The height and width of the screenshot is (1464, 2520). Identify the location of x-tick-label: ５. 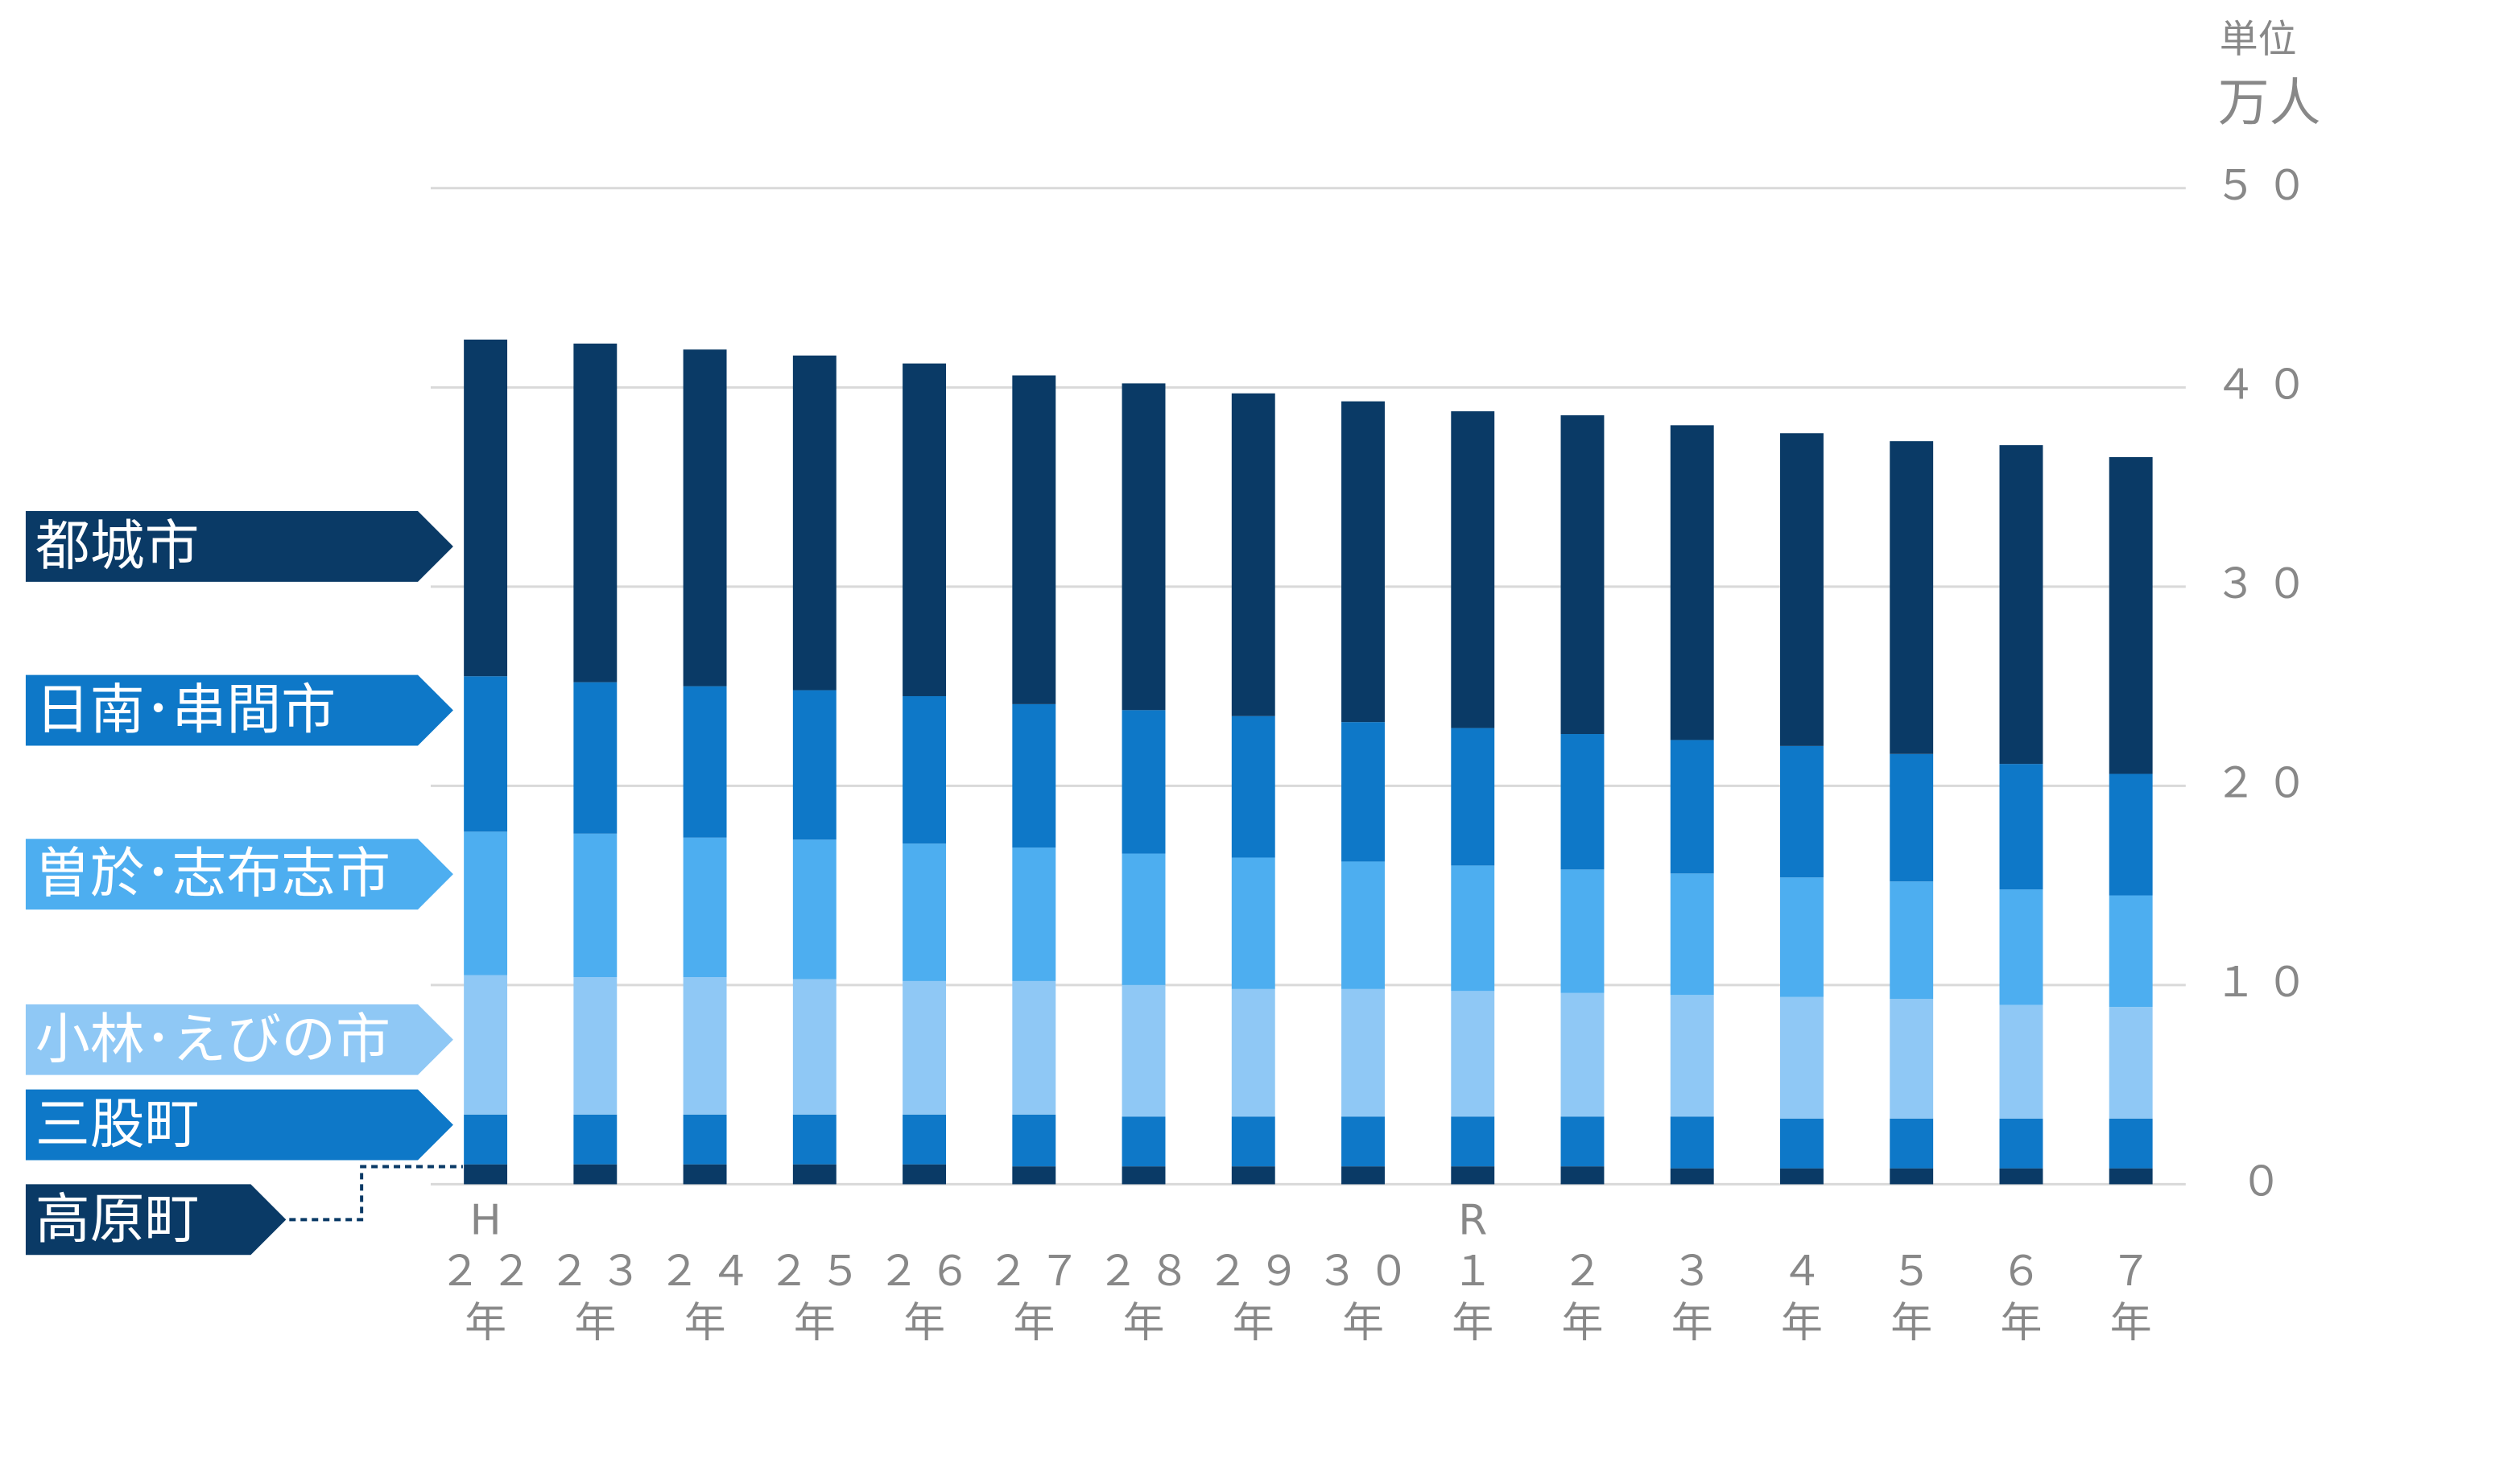
(1916, 1271).